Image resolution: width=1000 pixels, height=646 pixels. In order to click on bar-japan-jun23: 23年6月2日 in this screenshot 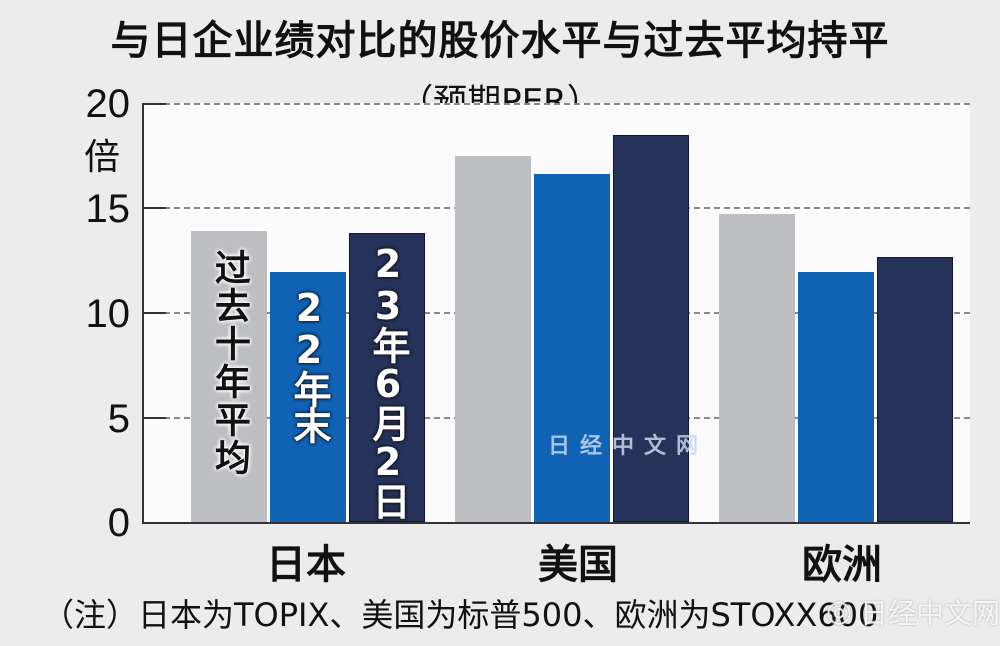, I will do `click(387, 377)`.